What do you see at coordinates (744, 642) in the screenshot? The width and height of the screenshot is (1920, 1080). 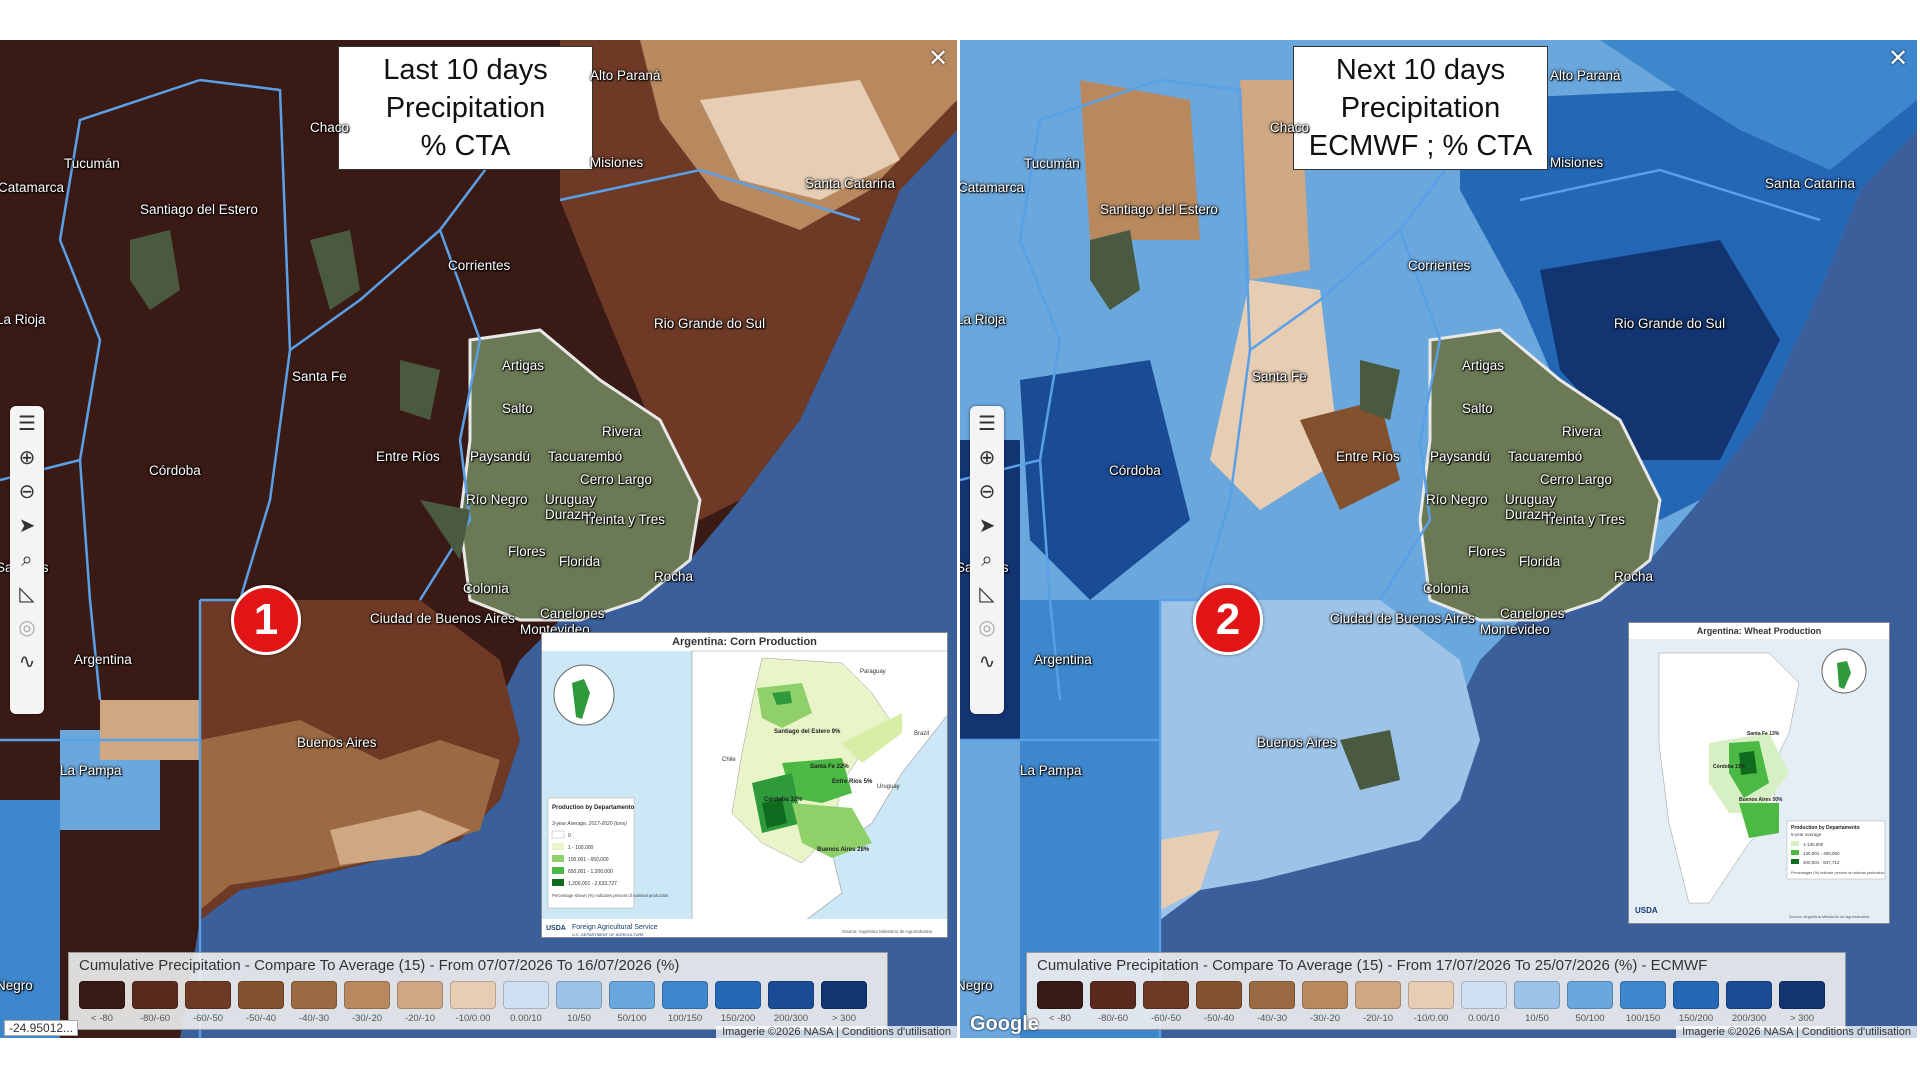 I see `inset-title: Argentina: Corn Production` at bounding box center [744, 642].